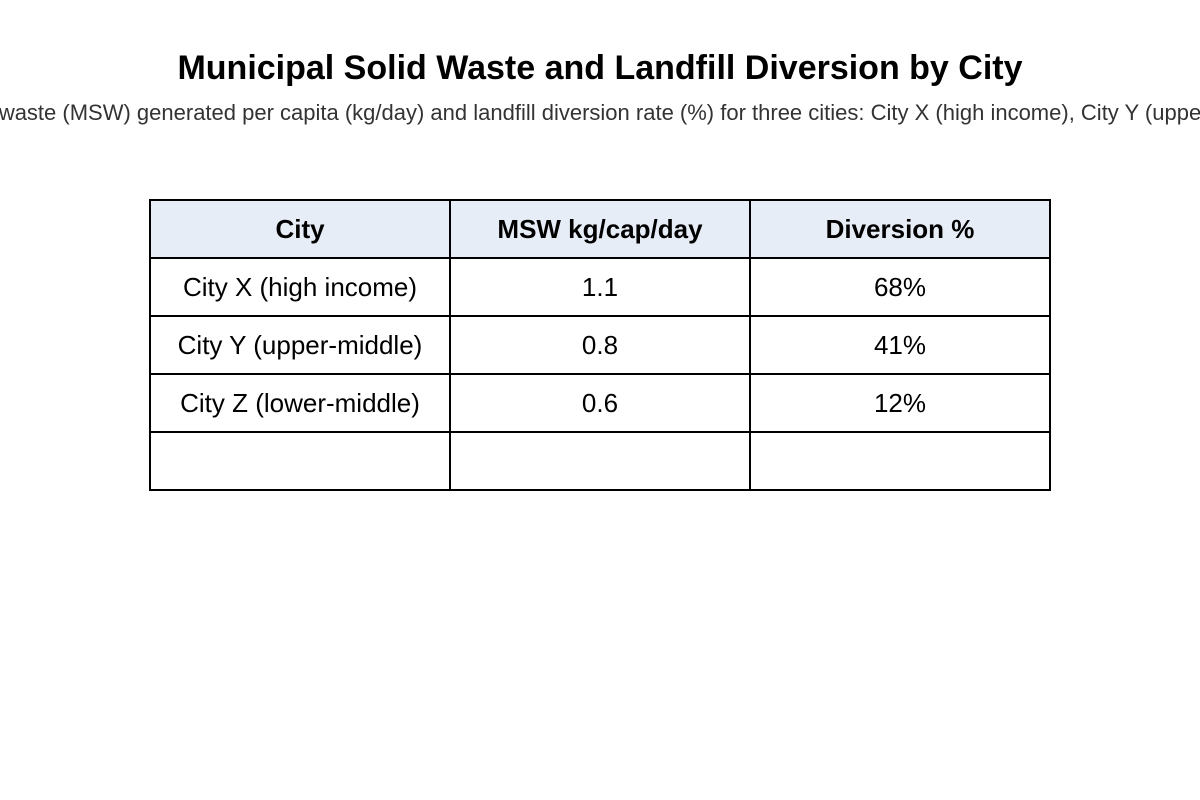 The height and width of the screenshot is (800, 1200). What do you see at coordinates (300, 287) in the screenshot?
I see `table-cell: City X (high income)` at bounding box center [300, 287].